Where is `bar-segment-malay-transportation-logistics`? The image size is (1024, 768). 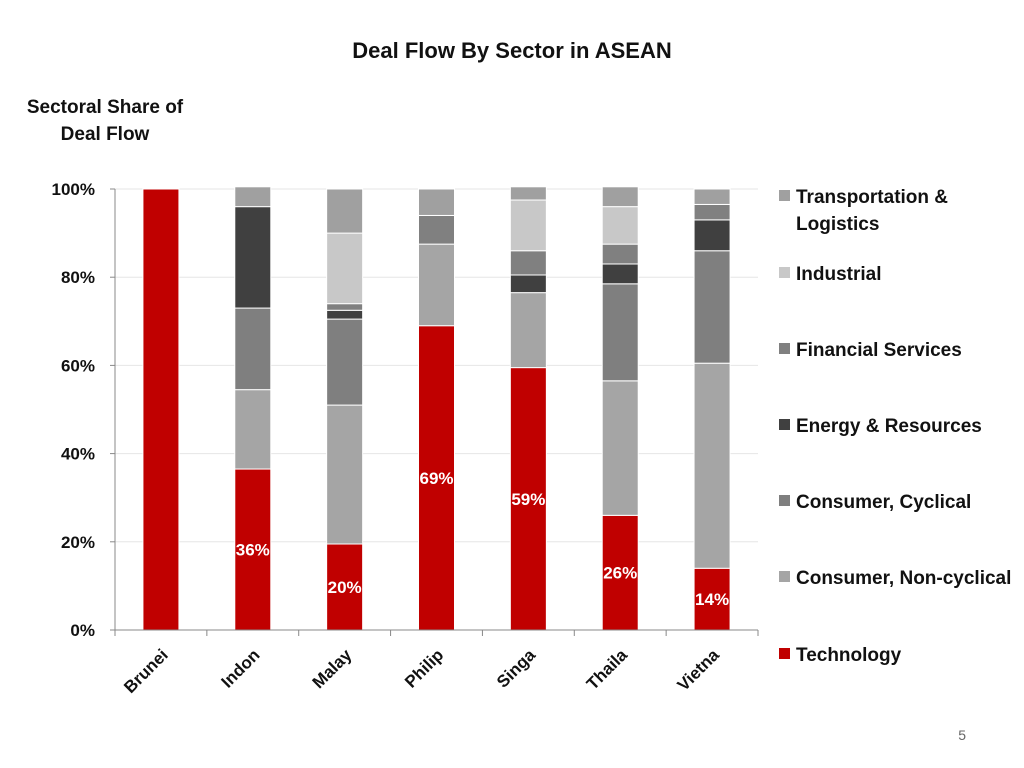
bar-segment-malay-transportation-logistics is located at coordinates (345, 211).